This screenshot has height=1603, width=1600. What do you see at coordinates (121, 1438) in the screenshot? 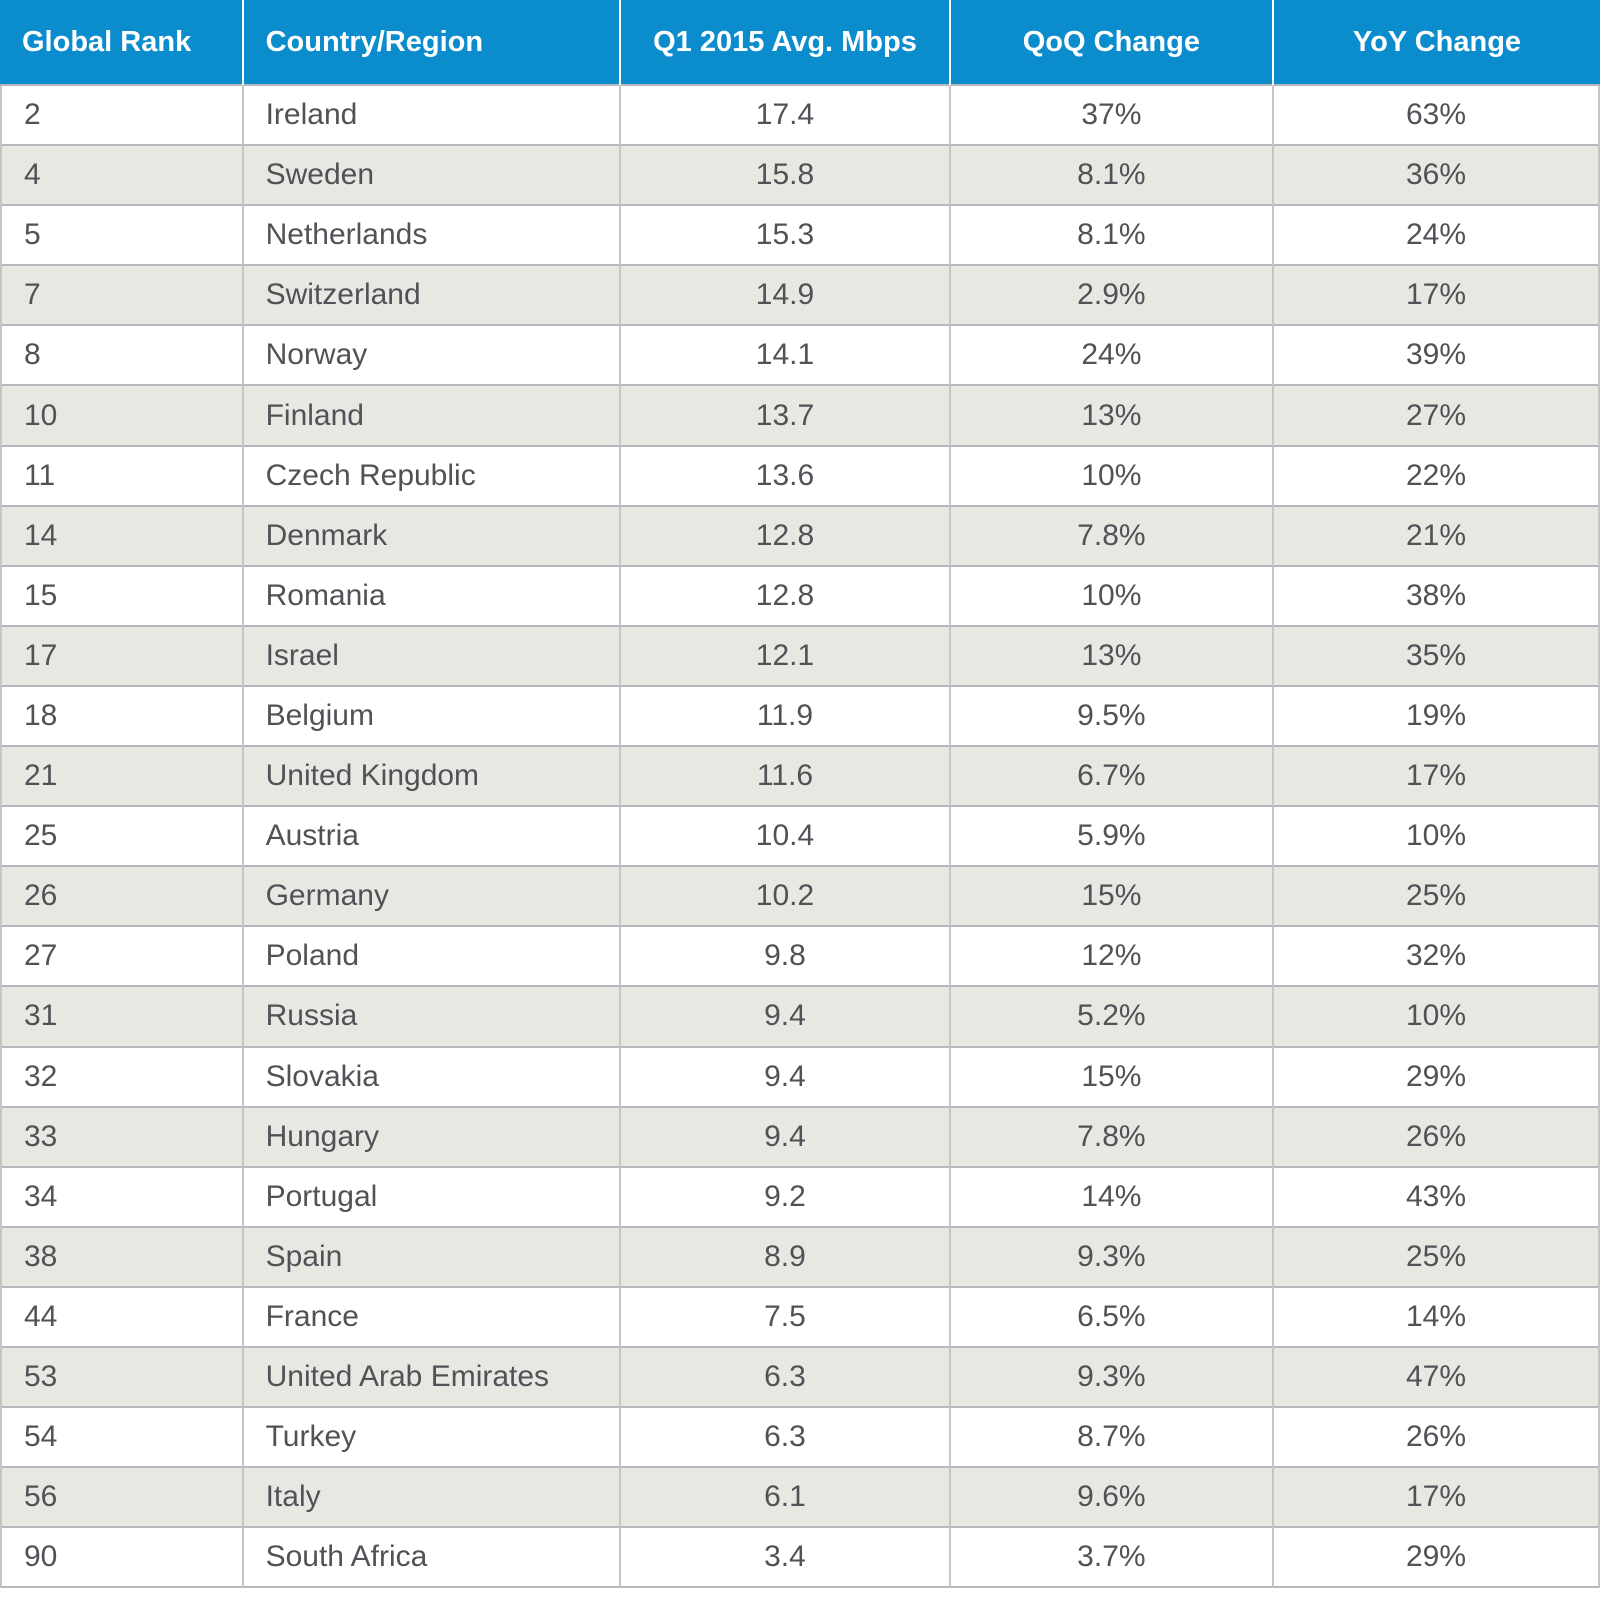
I see `cell-global-rank: 54` at bounding box center [121, 1438].